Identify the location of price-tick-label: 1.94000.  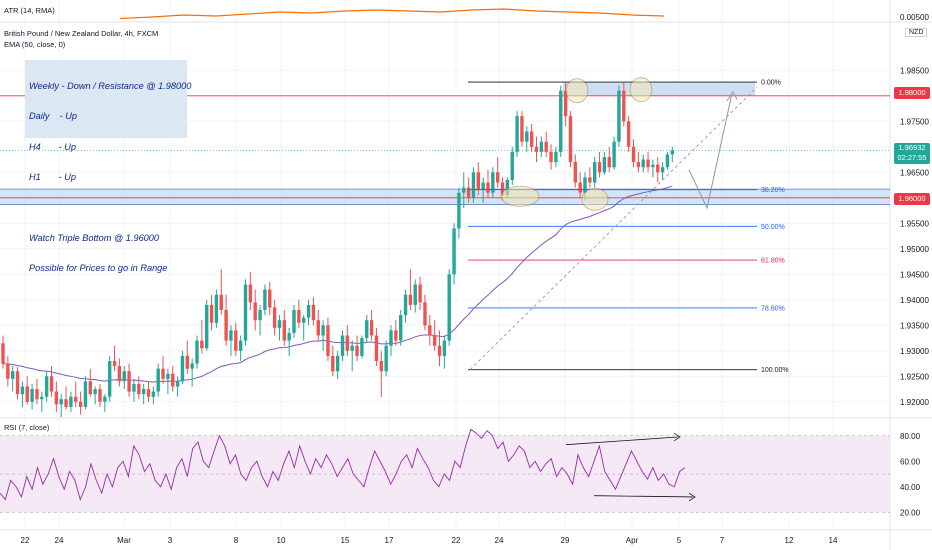
(914, 300).